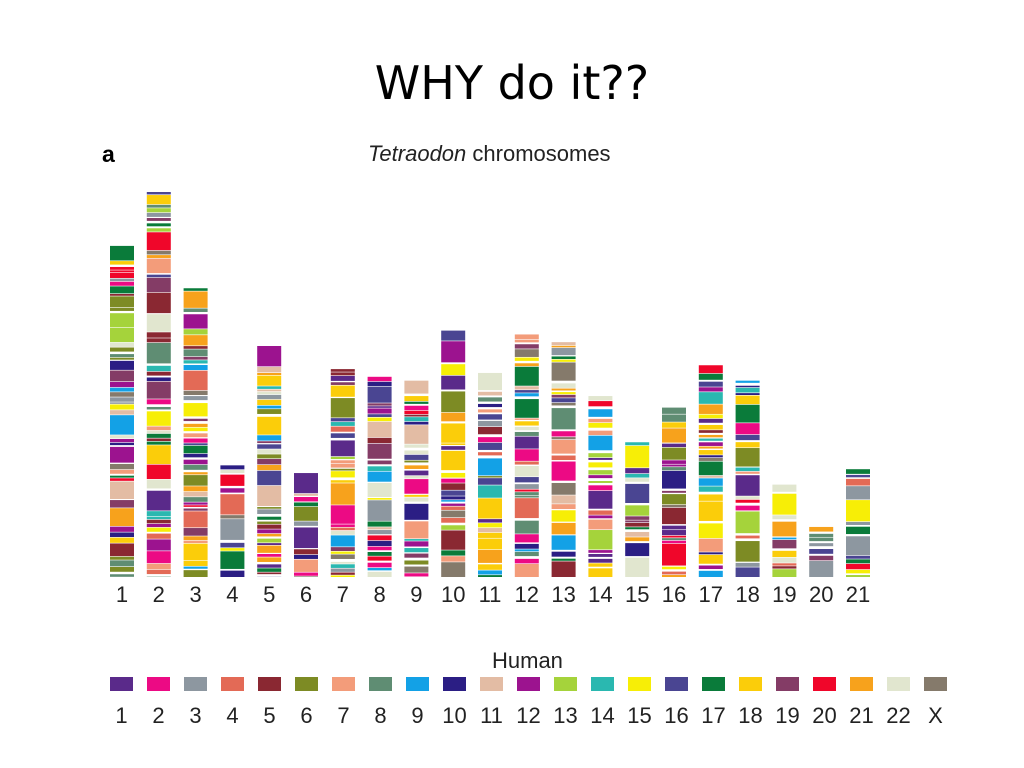 The image size is (1024, 768). I want to click on human-legend-label: 19, so click(787, 715).